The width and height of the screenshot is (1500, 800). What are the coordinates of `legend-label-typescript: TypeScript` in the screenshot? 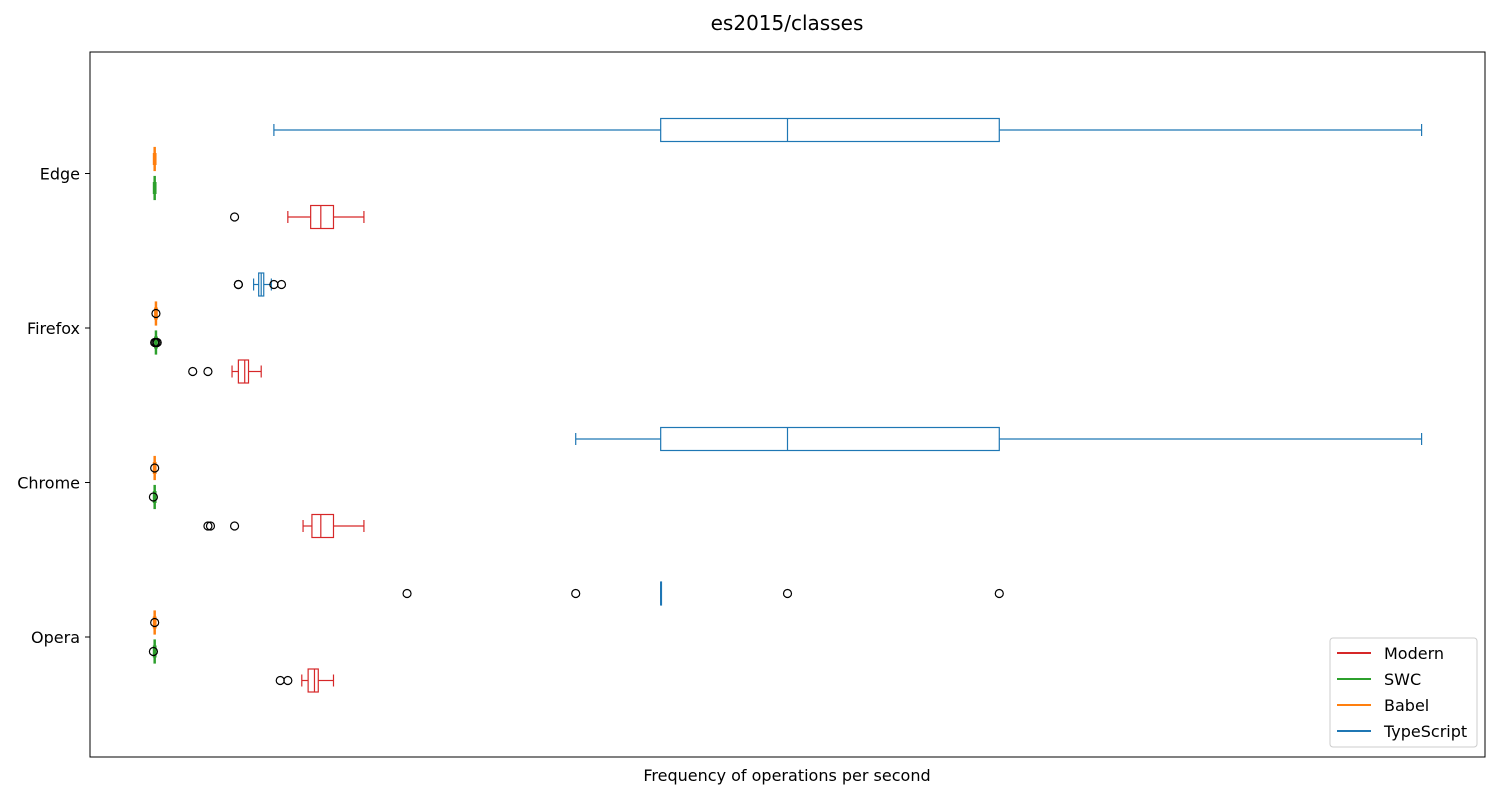 It's located at (1425, 731).